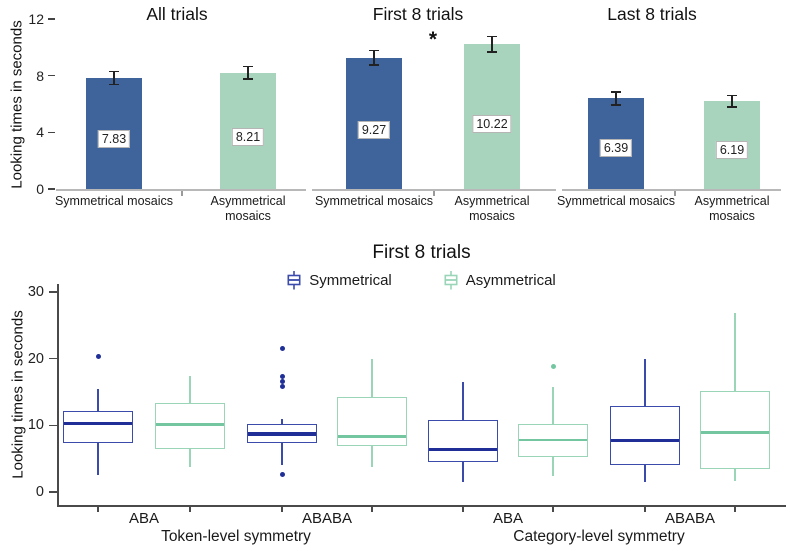 The height and width of the screenshot is (551, 791). Describe the element at coordinates (294, 280) in the screenshot. I see `boxplot-glyph-icon` at that location.